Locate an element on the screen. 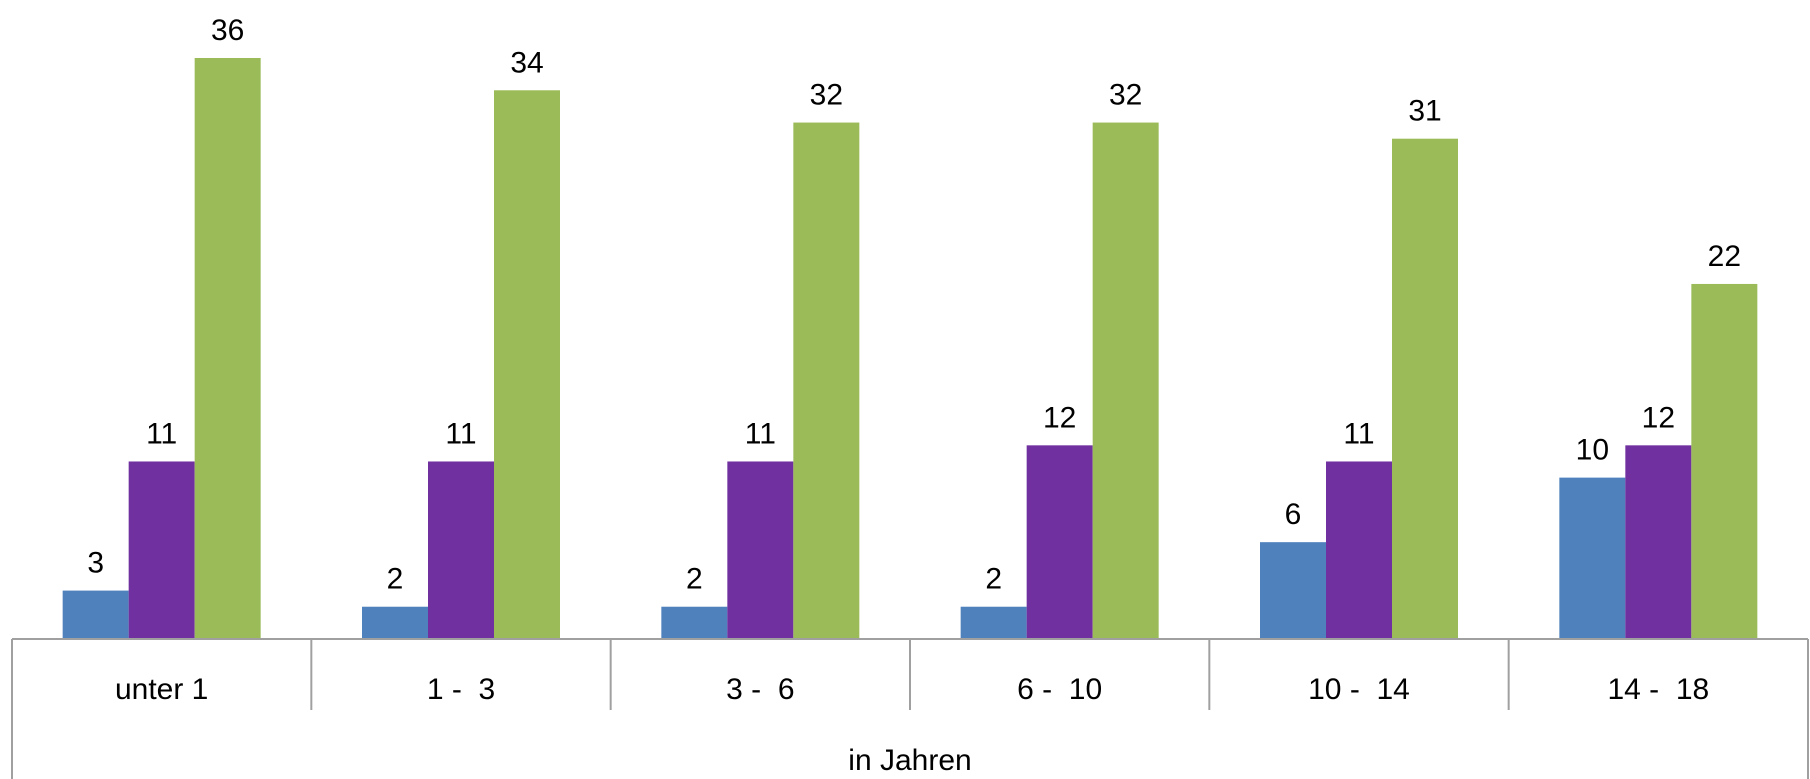 Image resolution: width=1810 pixels, height=779 pixels. bar-s1-c2 is located at coordinates (395, 622).